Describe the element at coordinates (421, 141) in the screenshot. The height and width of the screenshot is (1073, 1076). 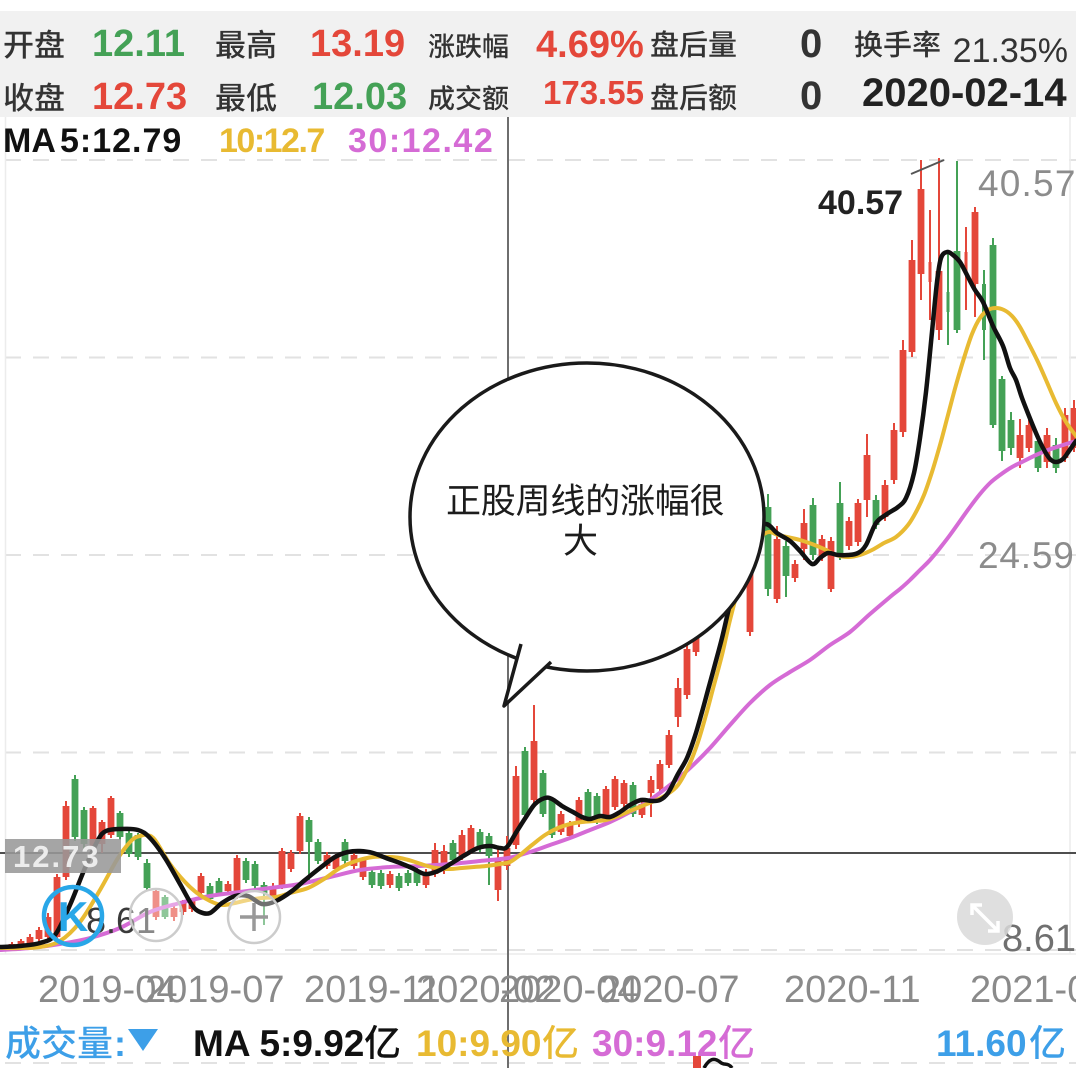
I see `svg-text: 30:12.42` at that location.